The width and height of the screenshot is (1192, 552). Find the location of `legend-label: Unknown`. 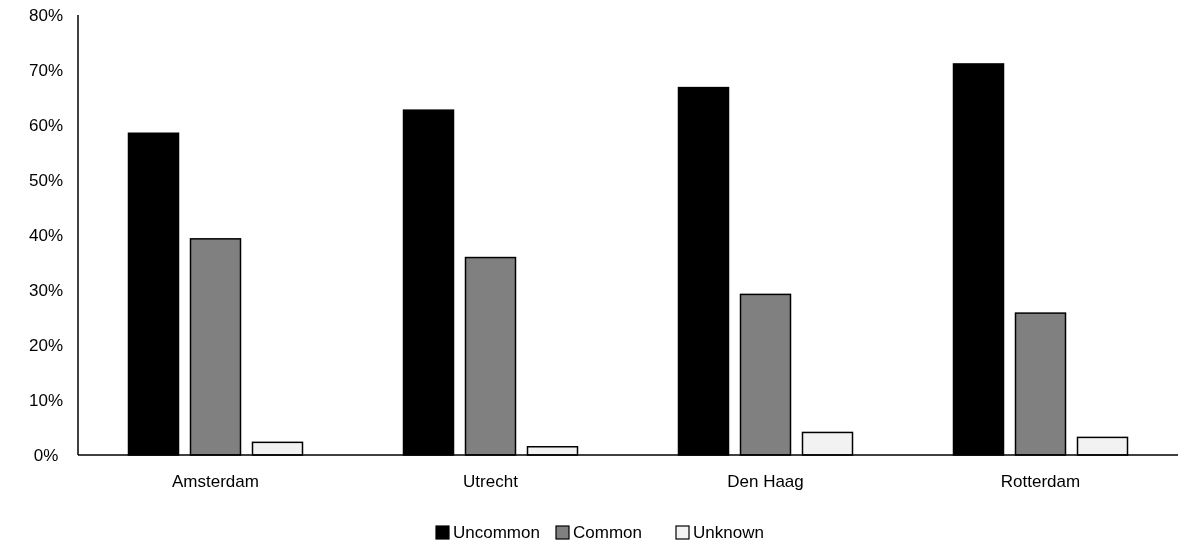

legend-label: Unknown is located at coordinates (728, 532).